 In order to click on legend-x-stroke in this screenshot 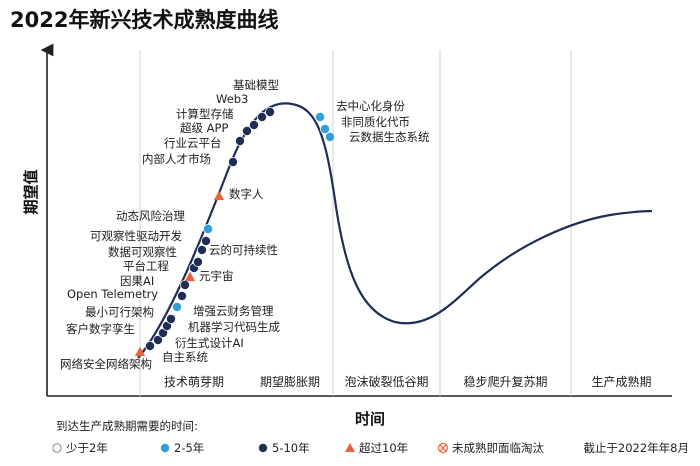, I will do `click(443, 448)`.